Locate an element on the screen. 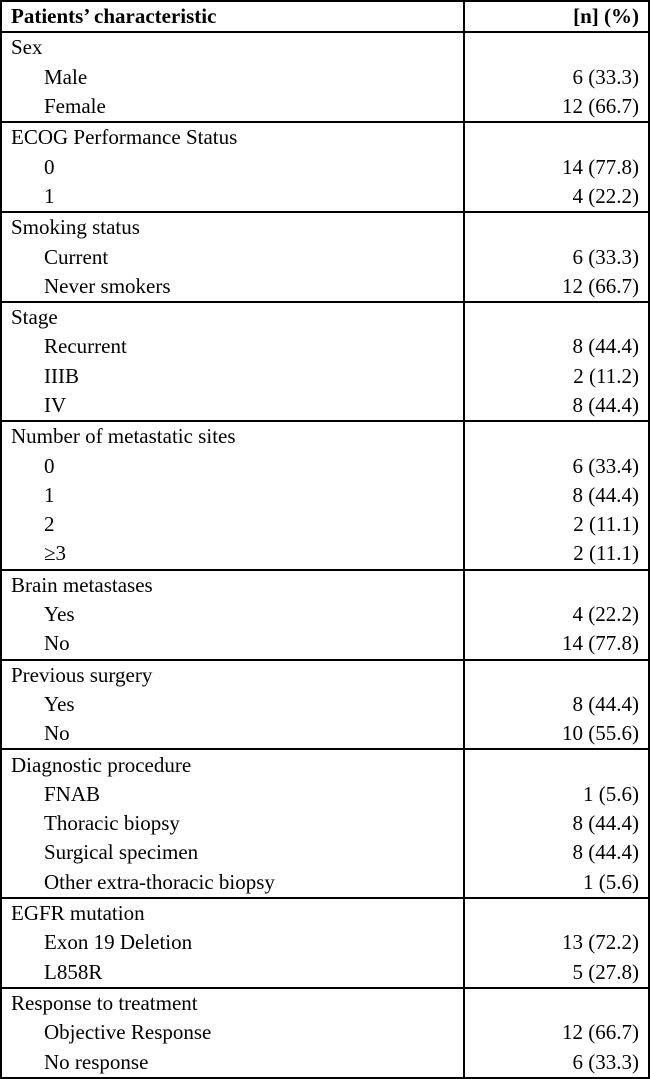 This screenshot has width=650, height=1079. table-row: Yes 8 (44.4) is located at coordinates (325, 704).